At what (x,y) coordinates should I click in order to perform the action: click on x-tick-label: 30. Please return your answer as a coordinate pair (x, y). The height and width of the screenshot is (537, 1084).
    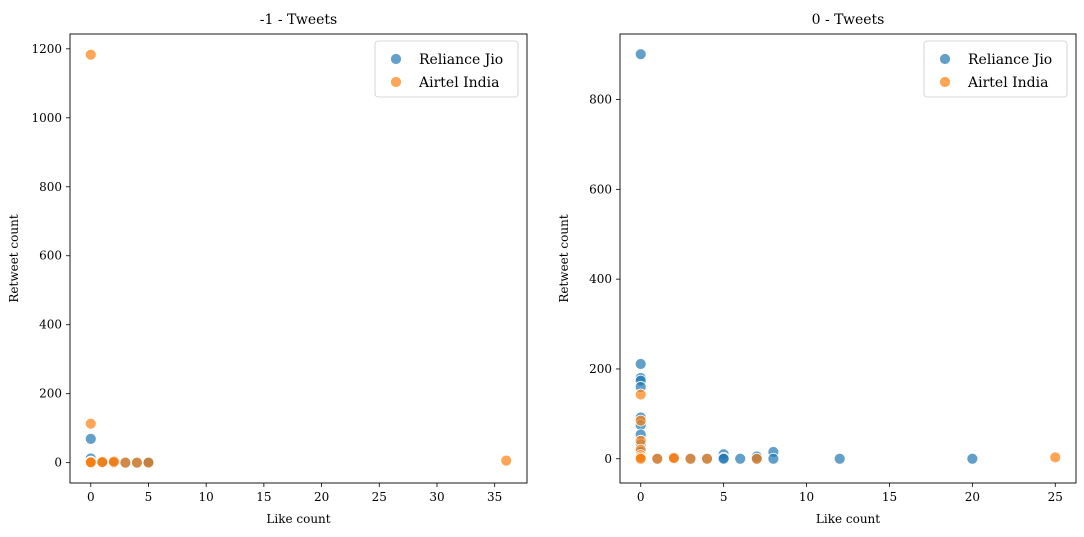
    Looking at the image, I should click on (436, 497).